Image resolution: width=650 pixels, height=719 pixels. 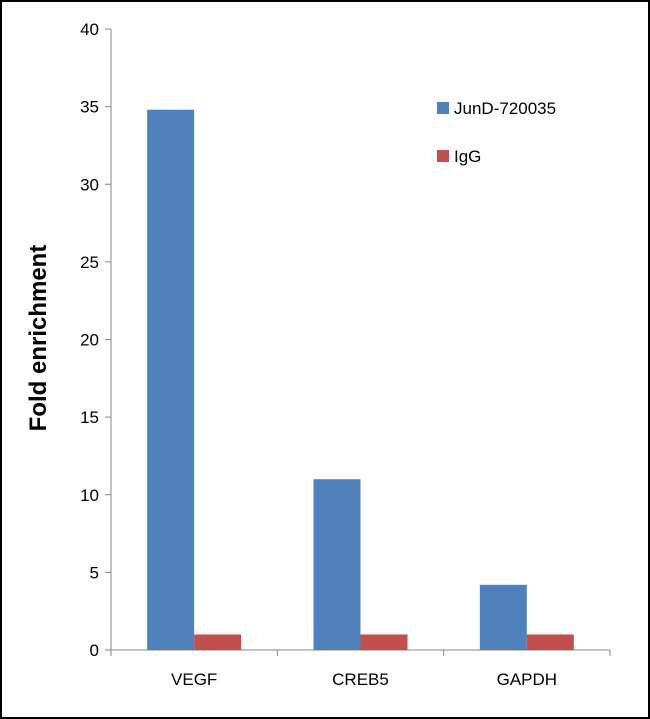 What do you see at coordinates (89, 262) in the screenshot?
I see `y-tick-label: 25` at bounding box center [89, 262].